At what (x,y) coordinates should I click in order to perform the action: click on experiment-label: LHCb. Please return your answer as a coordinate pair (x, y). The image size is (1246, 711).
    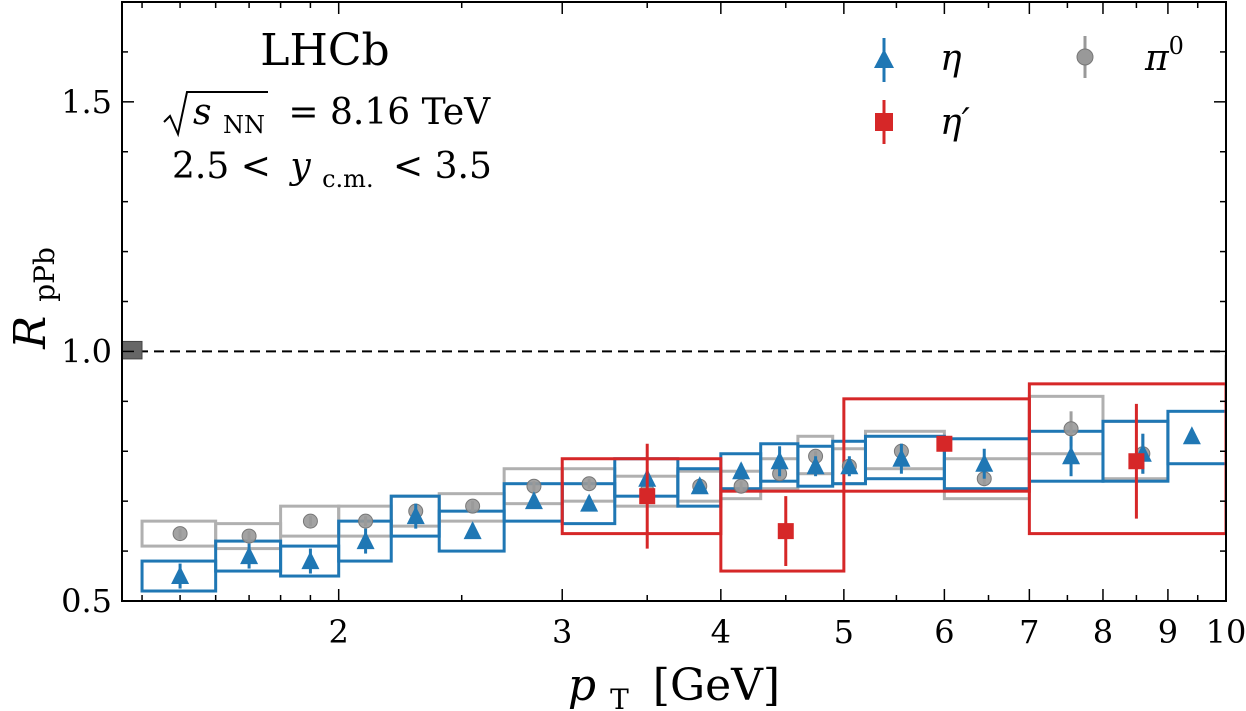
    Looking at the image, I should click on (324, 50).